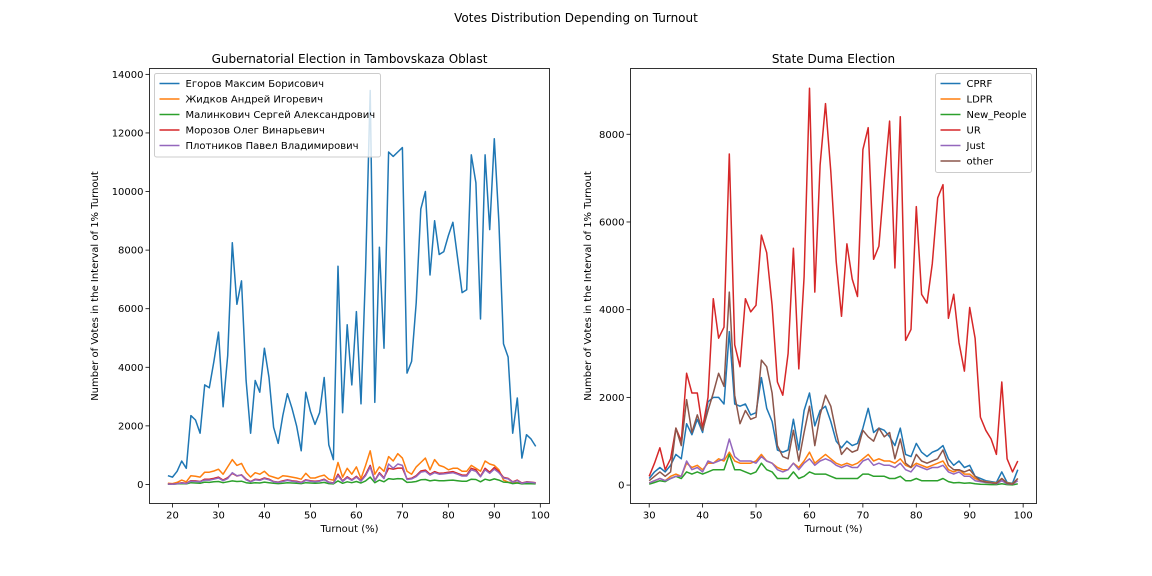 The width and height of the screenshot is (1152, 576). Describe the element at coordinates (128, 192) in the screenshot. I see `gubernatorial-y-tick-label: 10000` at that location.